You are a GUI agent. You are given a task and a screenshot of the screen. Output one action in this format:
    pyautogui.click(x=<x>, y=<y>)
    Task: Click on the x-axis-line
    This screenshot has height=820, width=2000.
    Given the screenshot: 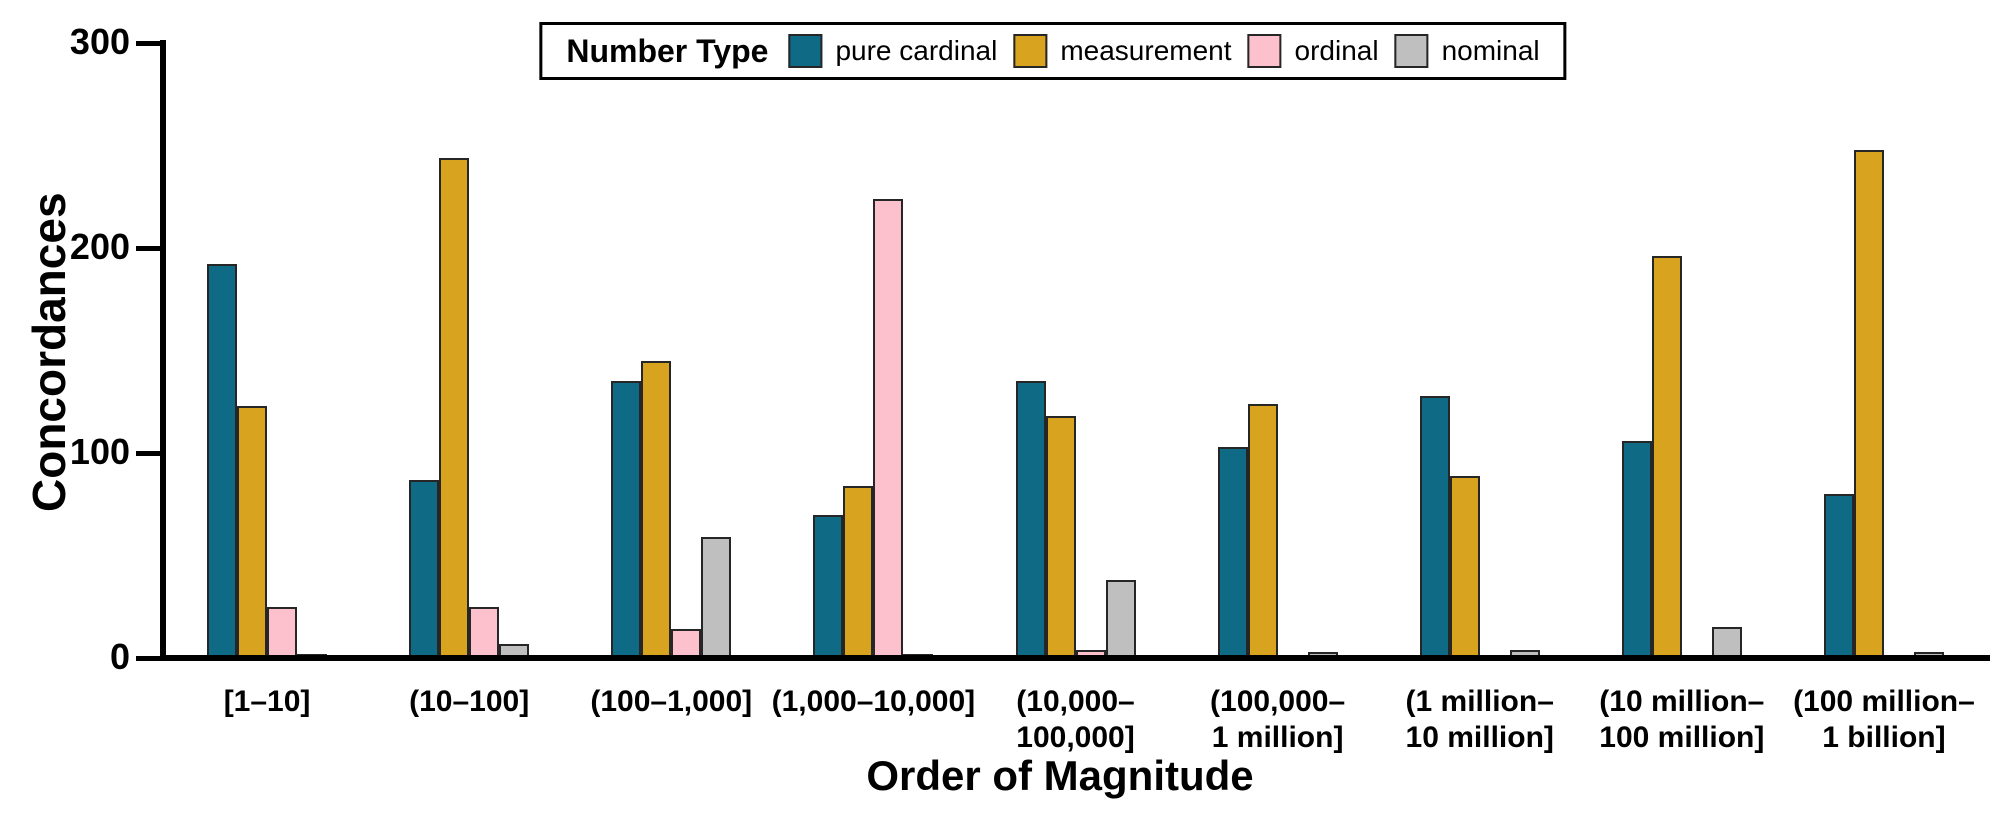 What is the action you would take?
    pyautogui.click(x=1075, y=658)
    